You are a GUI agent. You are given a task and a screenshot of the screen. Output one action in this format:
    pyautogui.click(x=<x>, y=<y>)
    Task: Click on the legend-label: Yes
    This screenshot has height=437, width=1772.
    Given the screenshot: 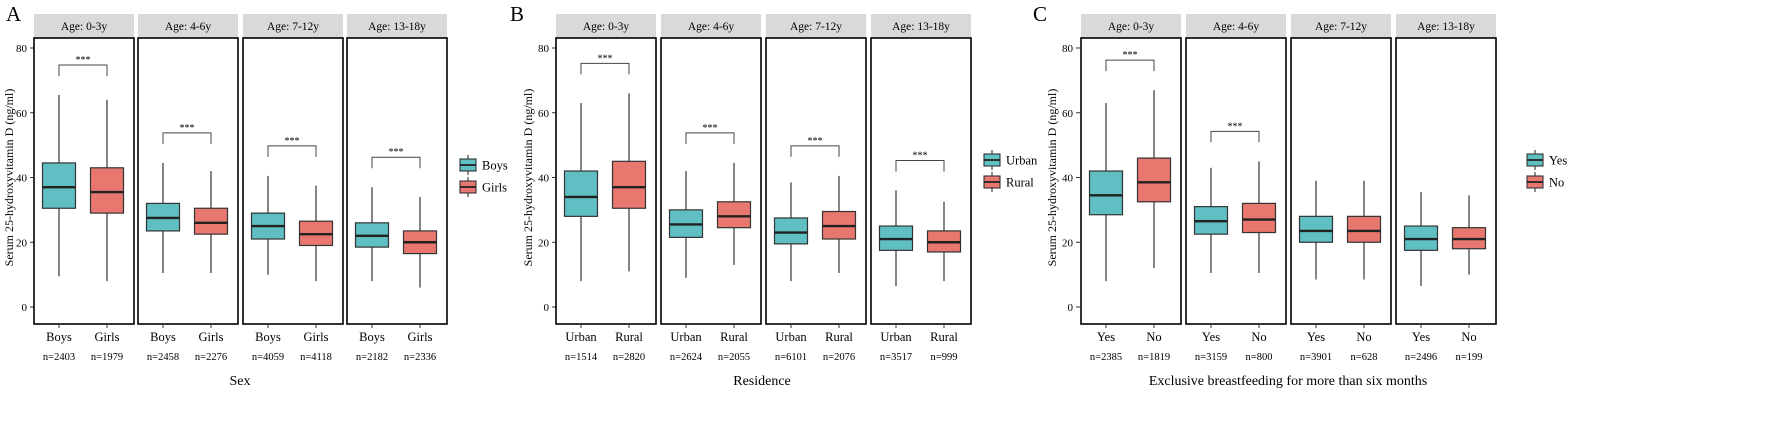 What is the action you would take?
    pyautogui.click(x=1558, y=161)
    